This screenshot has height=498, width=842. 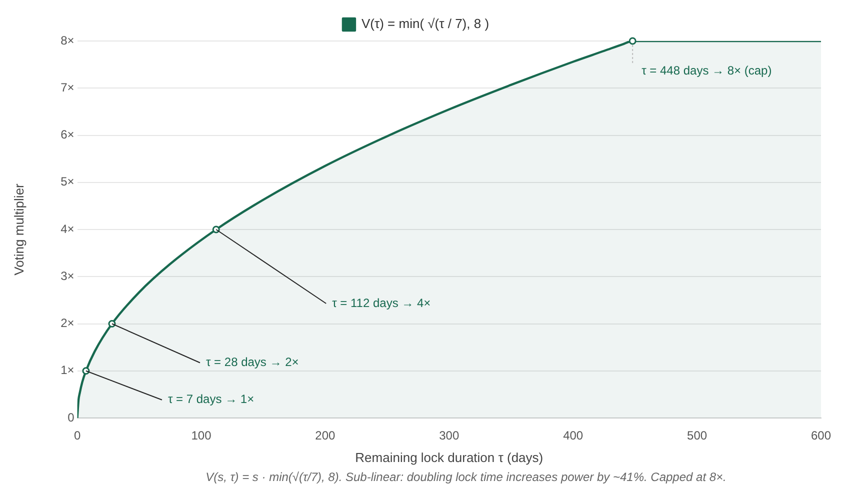 What do you see at coordinates (67, 229) in the screenshot?
I see `y-tick-label: 4×` at bounding box center [67, 229].